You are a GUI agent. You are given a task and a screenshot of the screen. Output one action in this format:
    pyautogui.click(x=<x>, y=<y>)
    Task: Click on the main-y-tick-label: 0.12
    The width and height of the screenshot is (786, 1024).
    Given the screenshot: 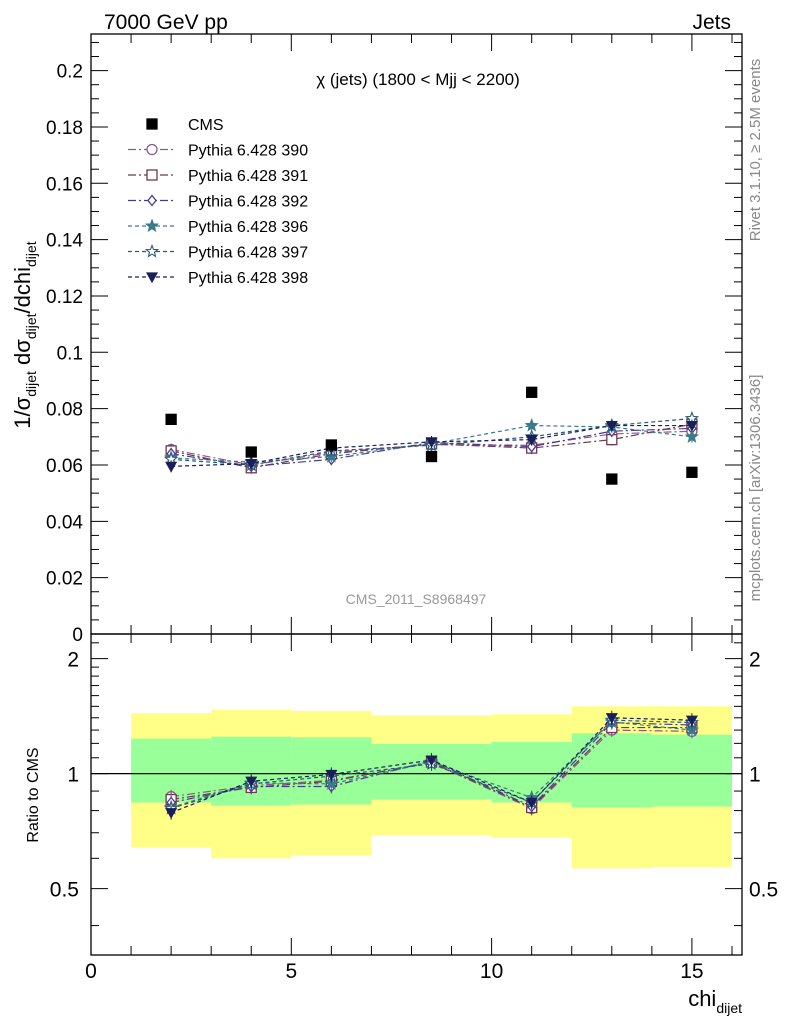 What is the action you would take?
    pyautogui.click(x=64, y=297)
    